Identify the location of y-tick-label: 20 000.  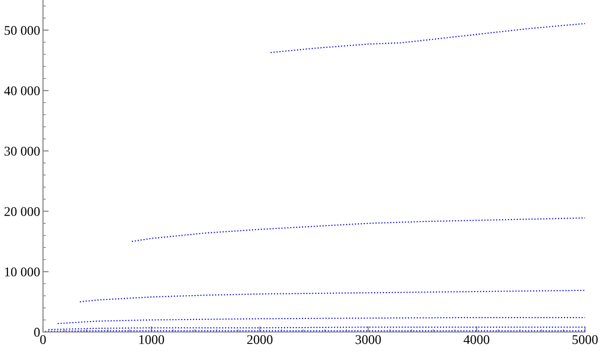
(22, 211).